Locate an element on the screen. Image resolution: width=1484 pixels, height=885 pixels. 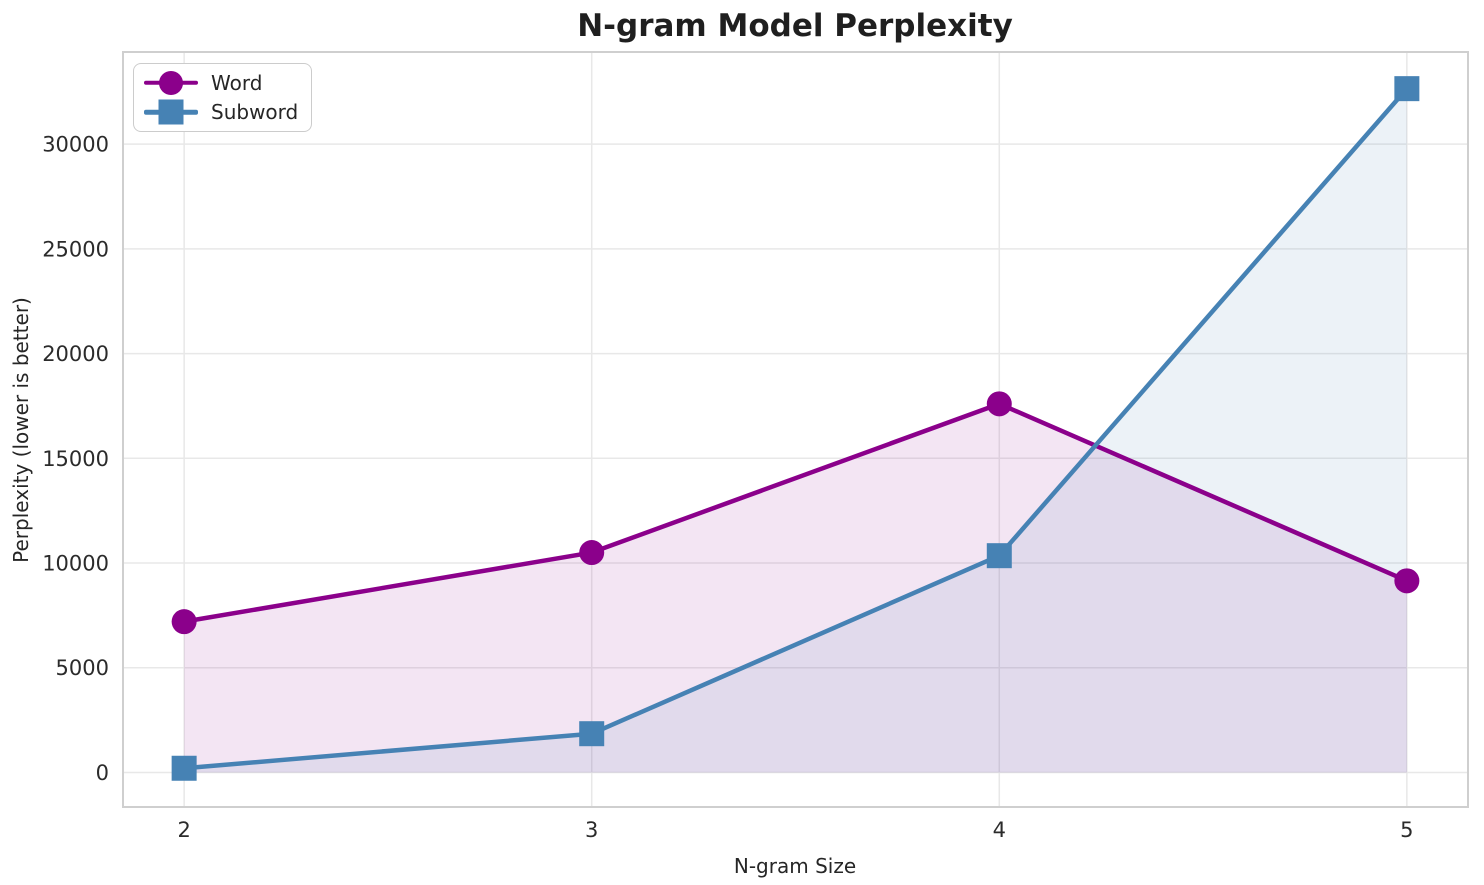
word-legend-sample is located at coordinates (171, 83).